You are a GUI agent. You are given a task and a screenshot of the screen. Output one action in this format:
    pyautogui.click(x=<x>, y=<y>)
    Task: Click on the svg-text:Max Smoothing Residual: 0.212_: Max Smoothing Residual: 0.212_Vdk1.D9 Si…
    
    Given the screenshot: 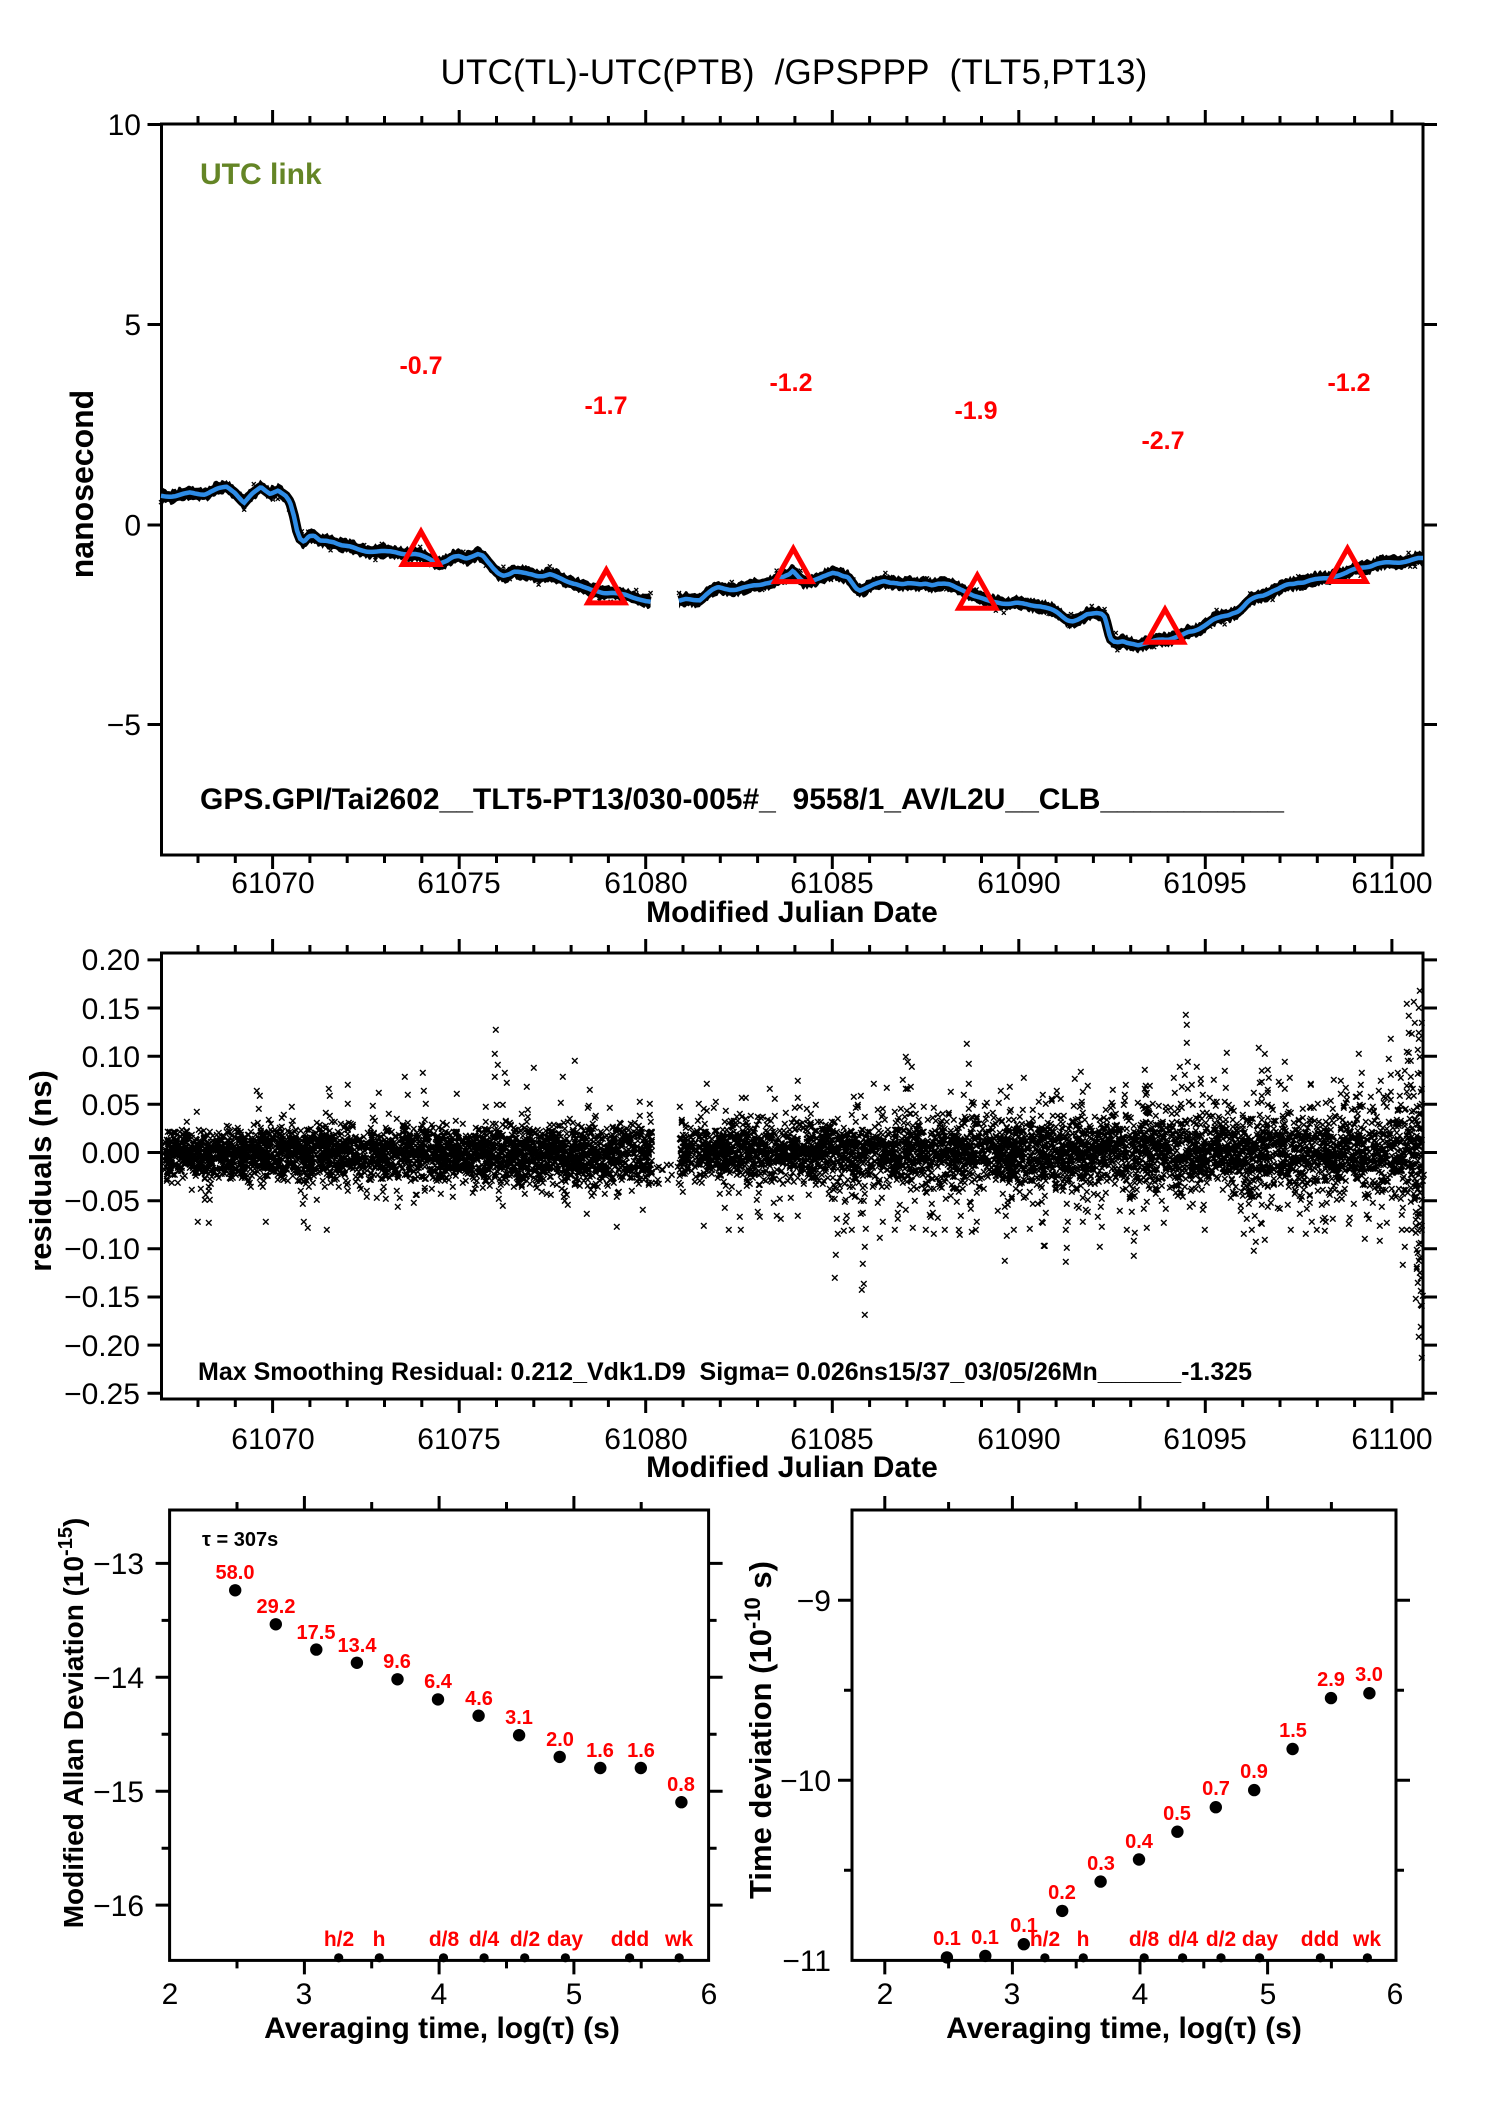 What is the action you would take?
    pyautogui.click(x=725, y=1372)
    